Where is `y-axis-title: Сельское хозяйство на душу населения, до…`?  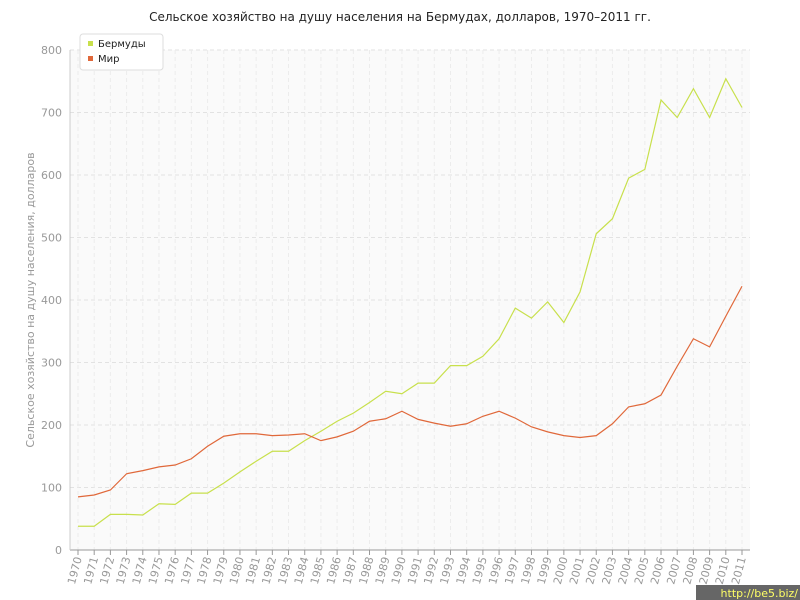
y-axis-title: Сельское хозяйство на душу населения, до… is located at coordinates (30, 299).